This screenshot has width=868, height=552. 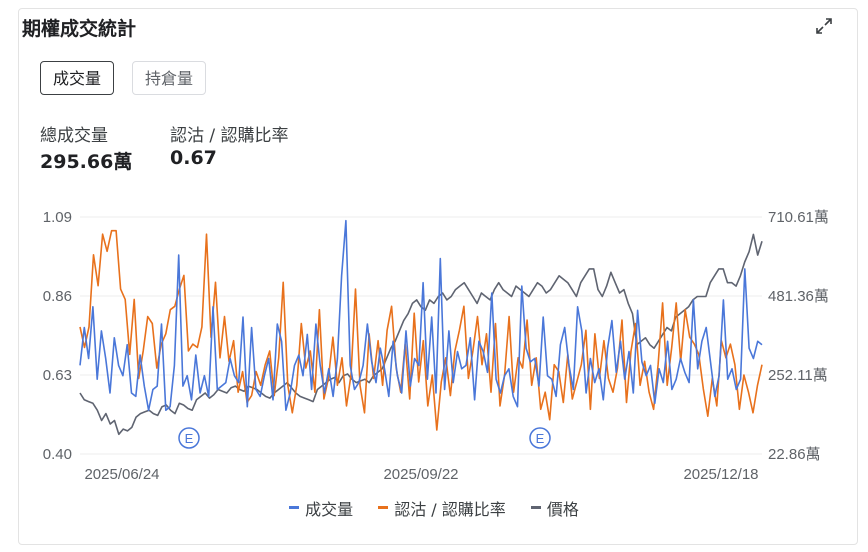 What do you see at coordinates (794, 454) in the screenshot?
I see `y-right-tick-label: 22.86萬` at bounding box center [794, 454].